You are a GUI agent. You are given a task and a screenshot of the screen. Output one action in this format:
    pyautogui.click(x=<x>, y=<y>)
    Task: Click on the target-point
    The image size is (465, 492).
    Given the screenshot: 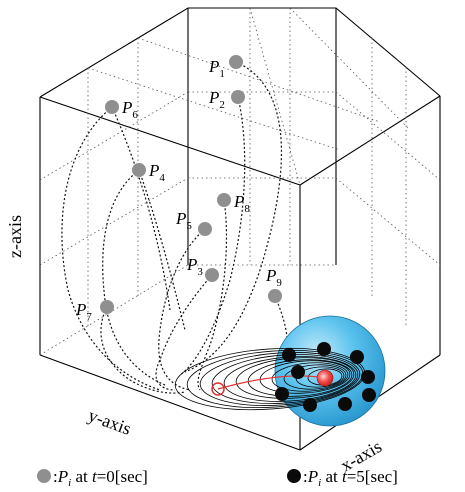 What is the action you would take?
    pyautogui.click(x=325, y=378)
    